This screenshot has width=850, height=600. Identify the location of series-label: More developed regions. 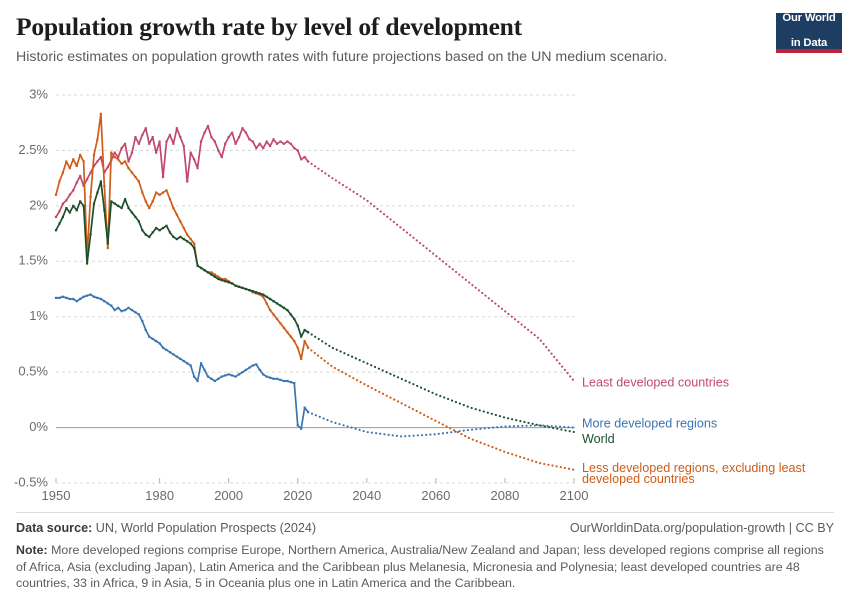
(649, 424).